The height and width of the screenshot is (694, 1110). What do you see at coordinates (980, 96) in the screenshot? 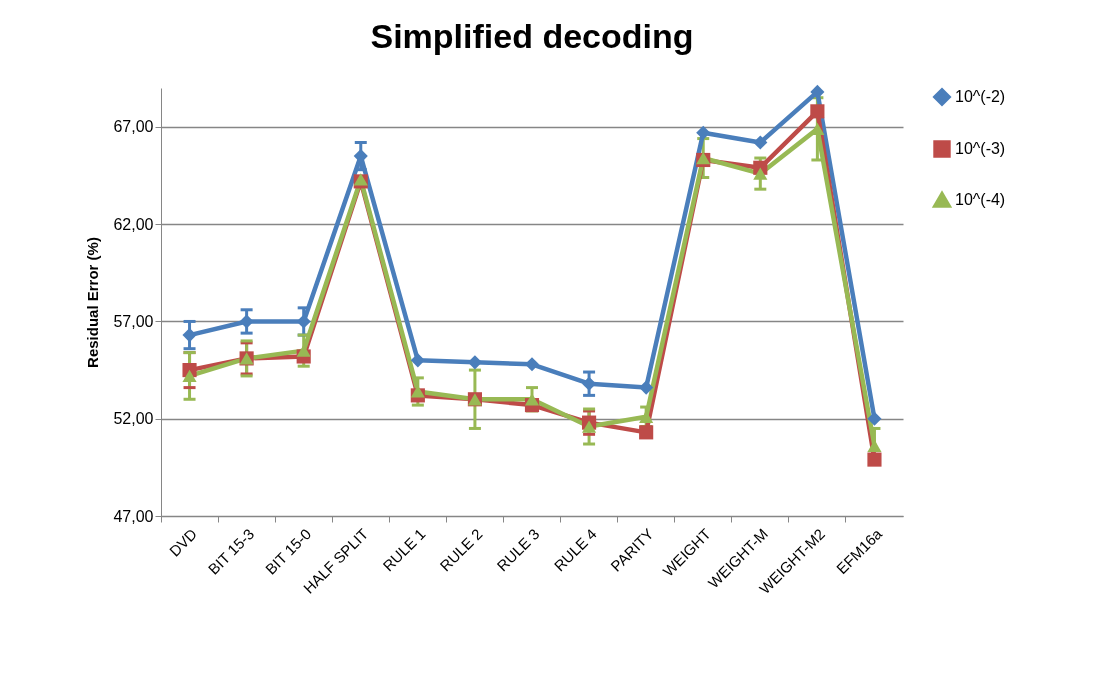
I see `legend-label: 10^(-2)` at bounding box center [980, 96].